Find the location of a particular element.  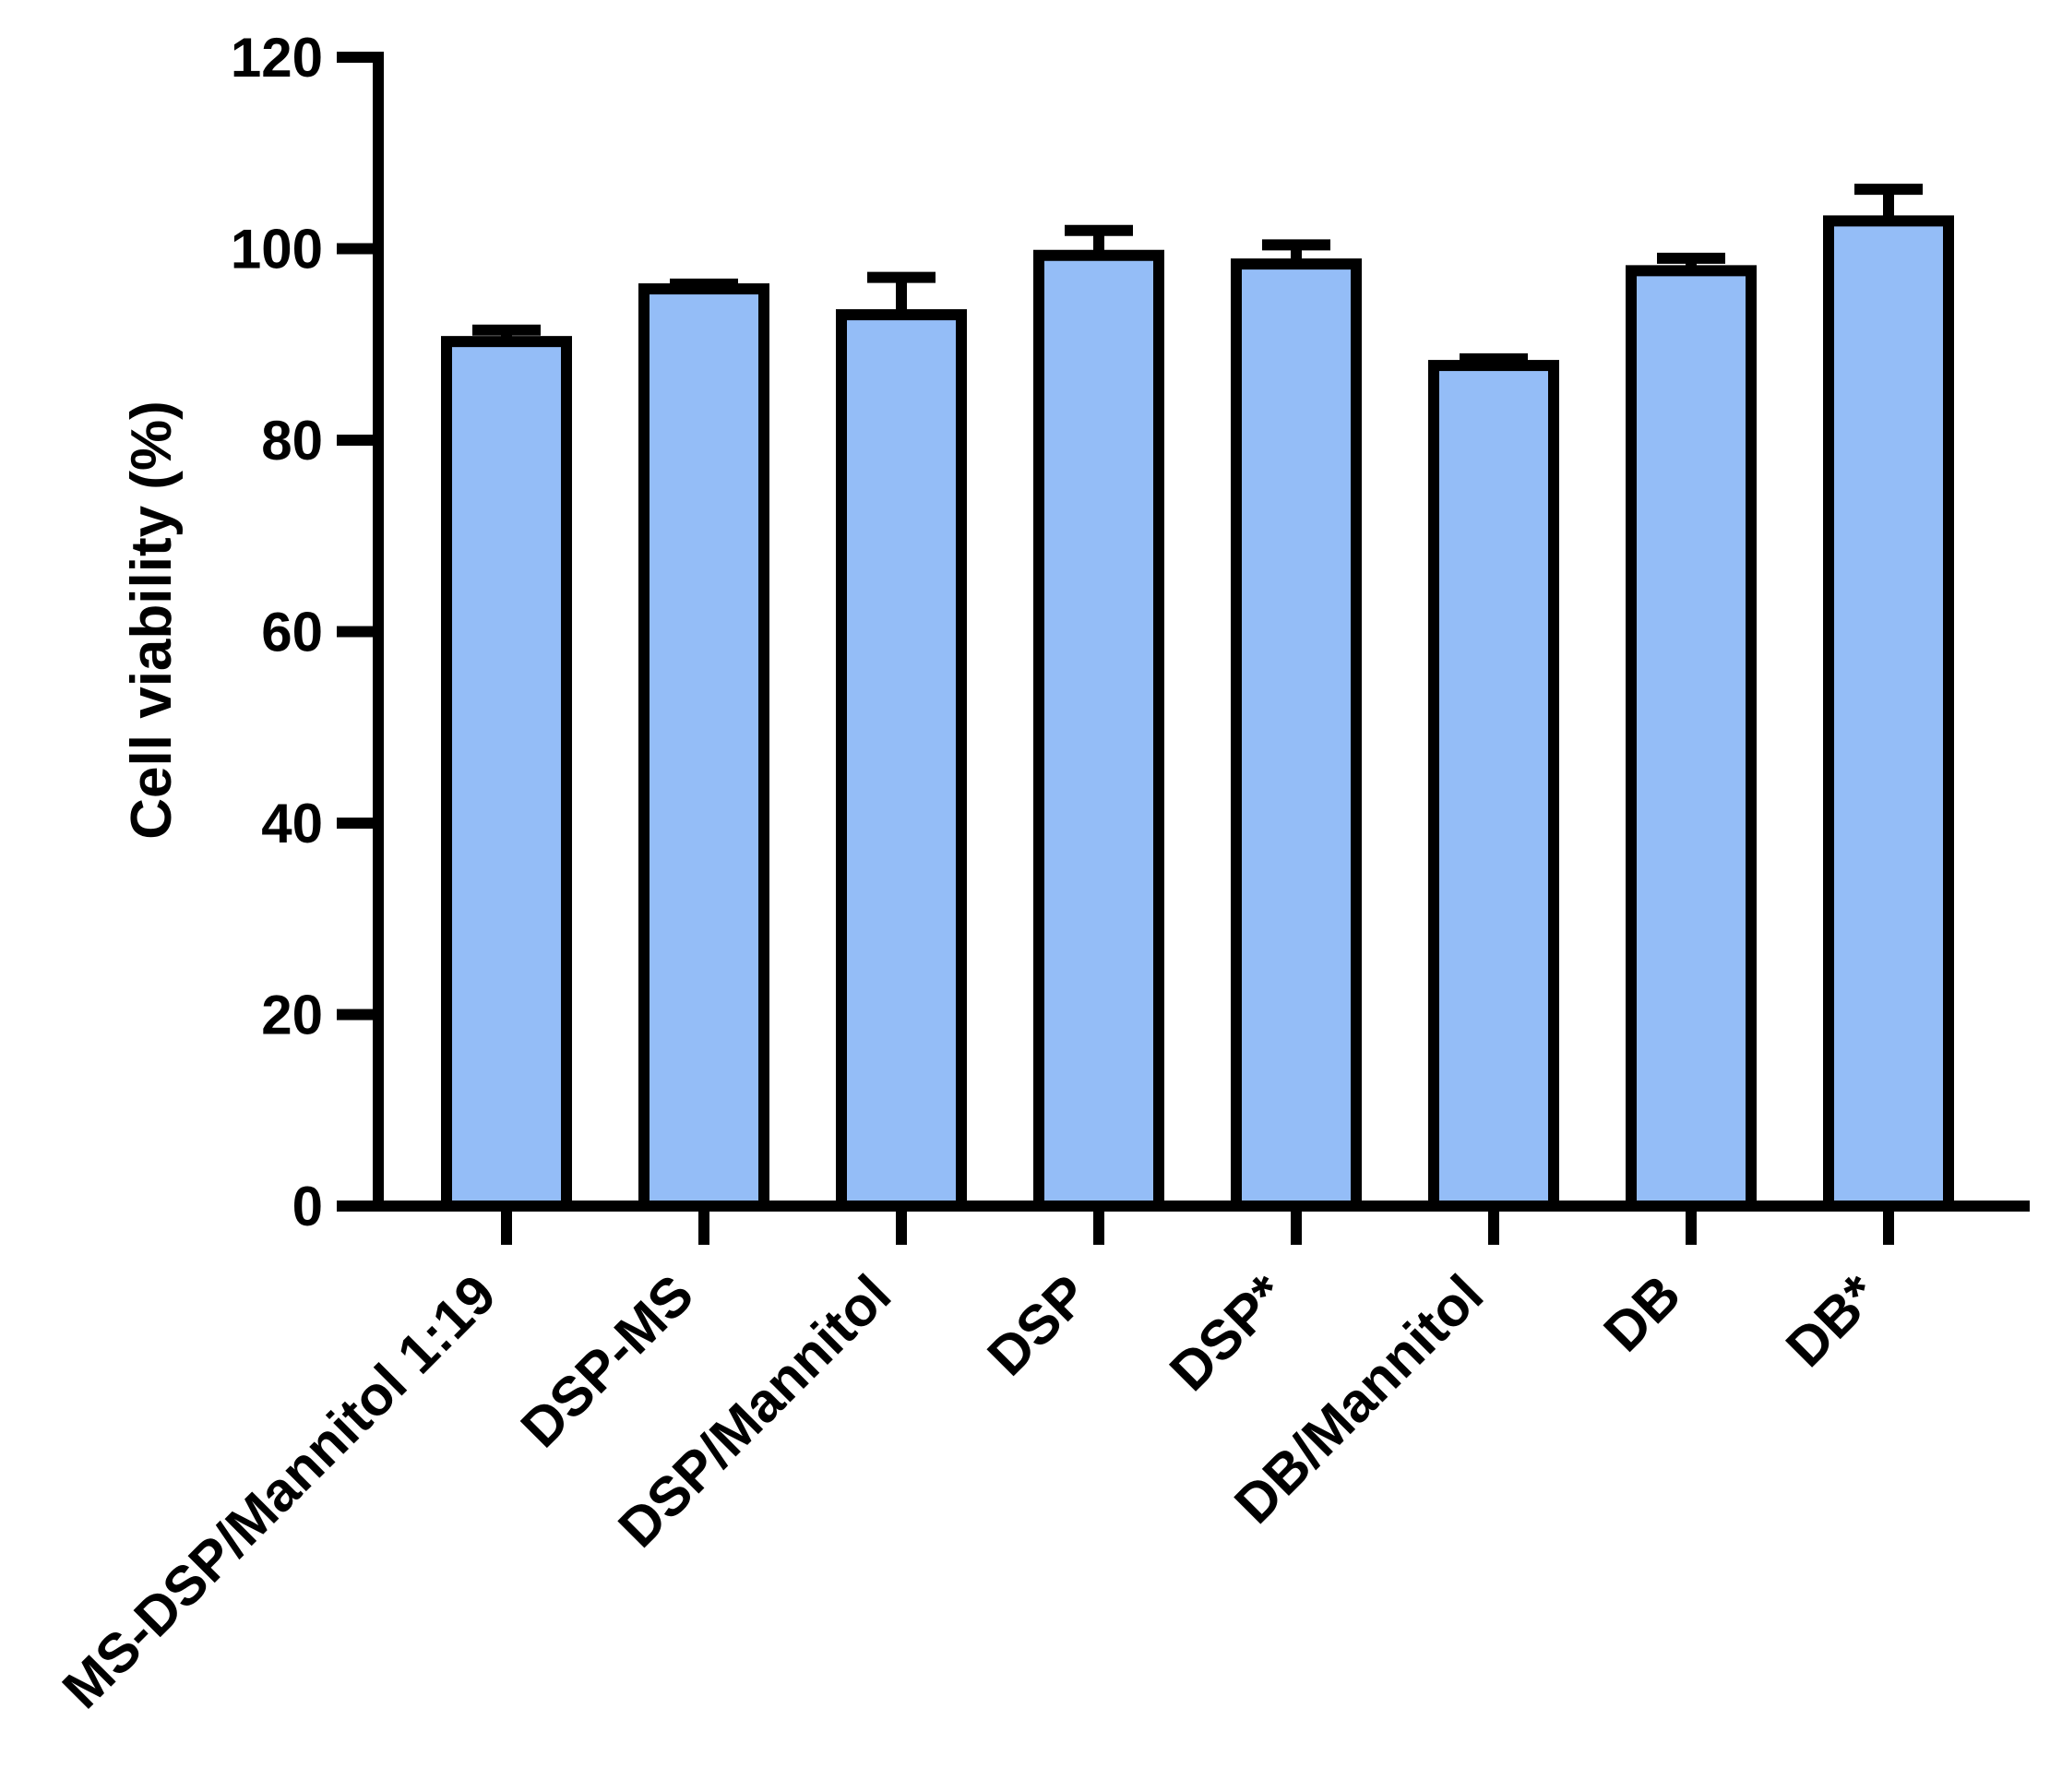

x-tick-label: DSP is located at coordinates (1038, 1326).